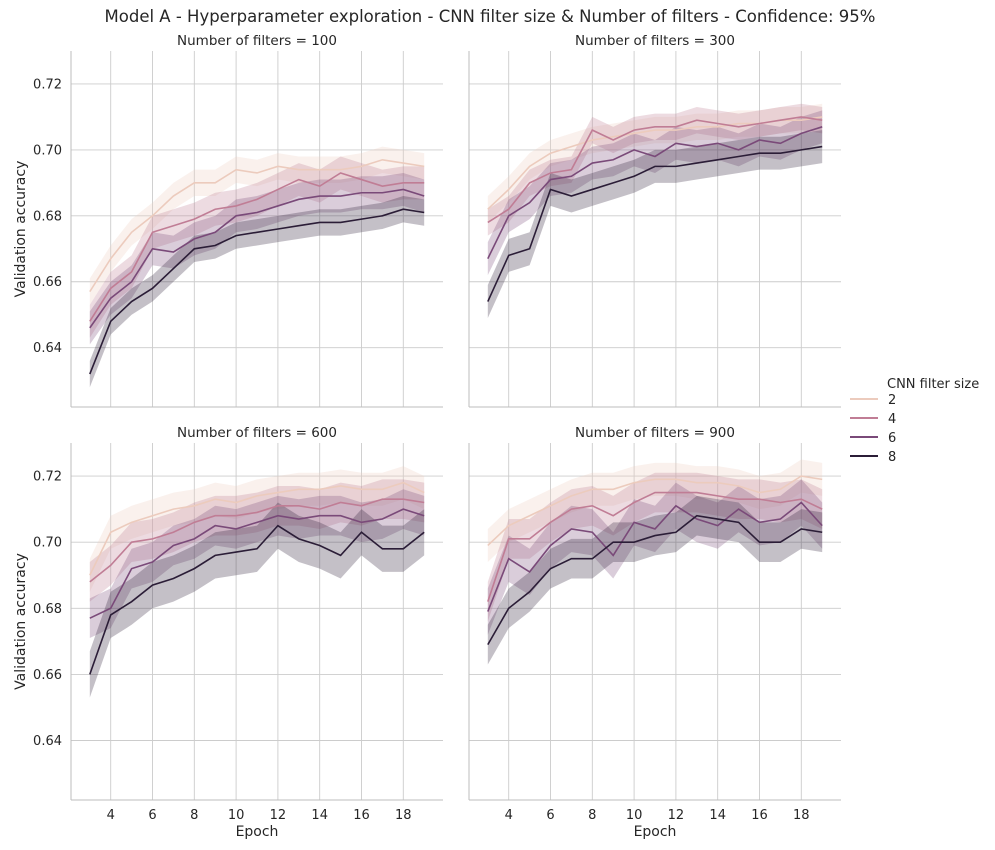 This screenshot has height=850, width=995. Describe the element at coordinates (892, 457) in the screenshot. I see `legend-label-8: 8` at that location.